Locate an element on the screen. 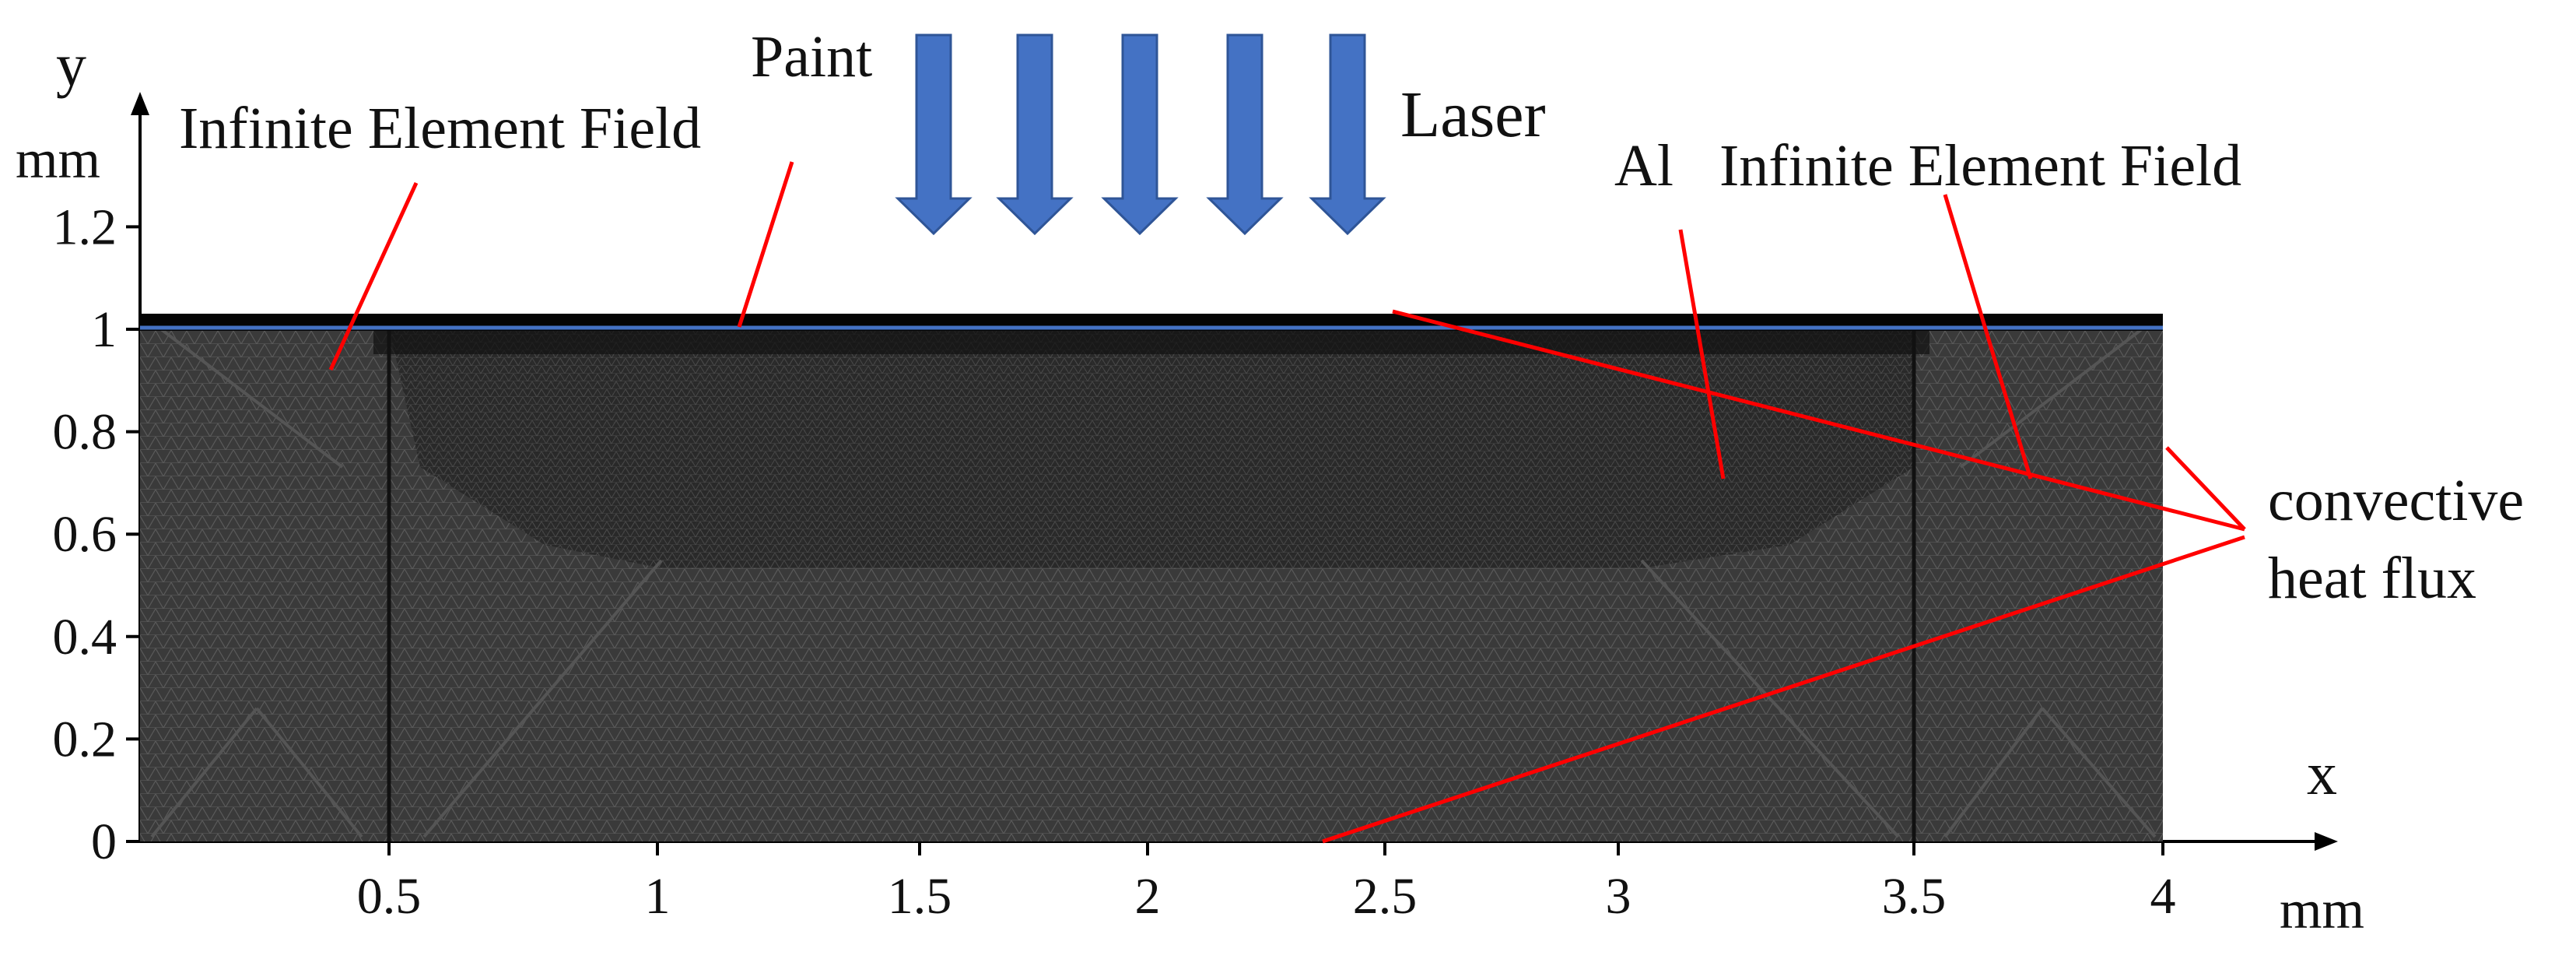 The image size is (2576, 966). y-axis-label: y is located at coordinates (71, 65).